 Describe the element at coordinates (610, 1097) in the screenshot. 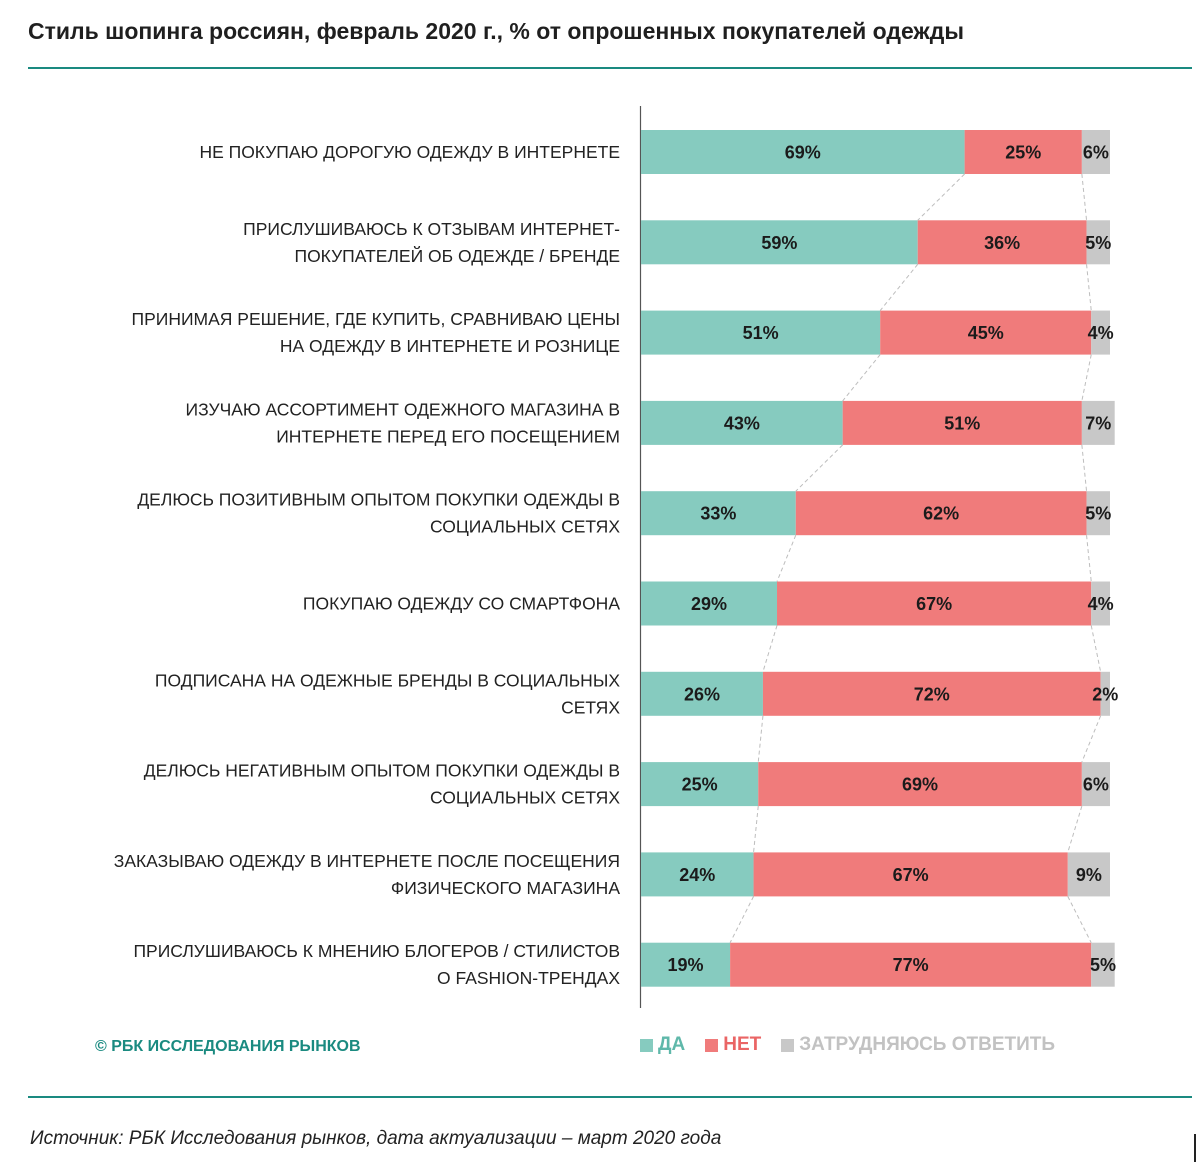

I see `bottom-divider` at that location.